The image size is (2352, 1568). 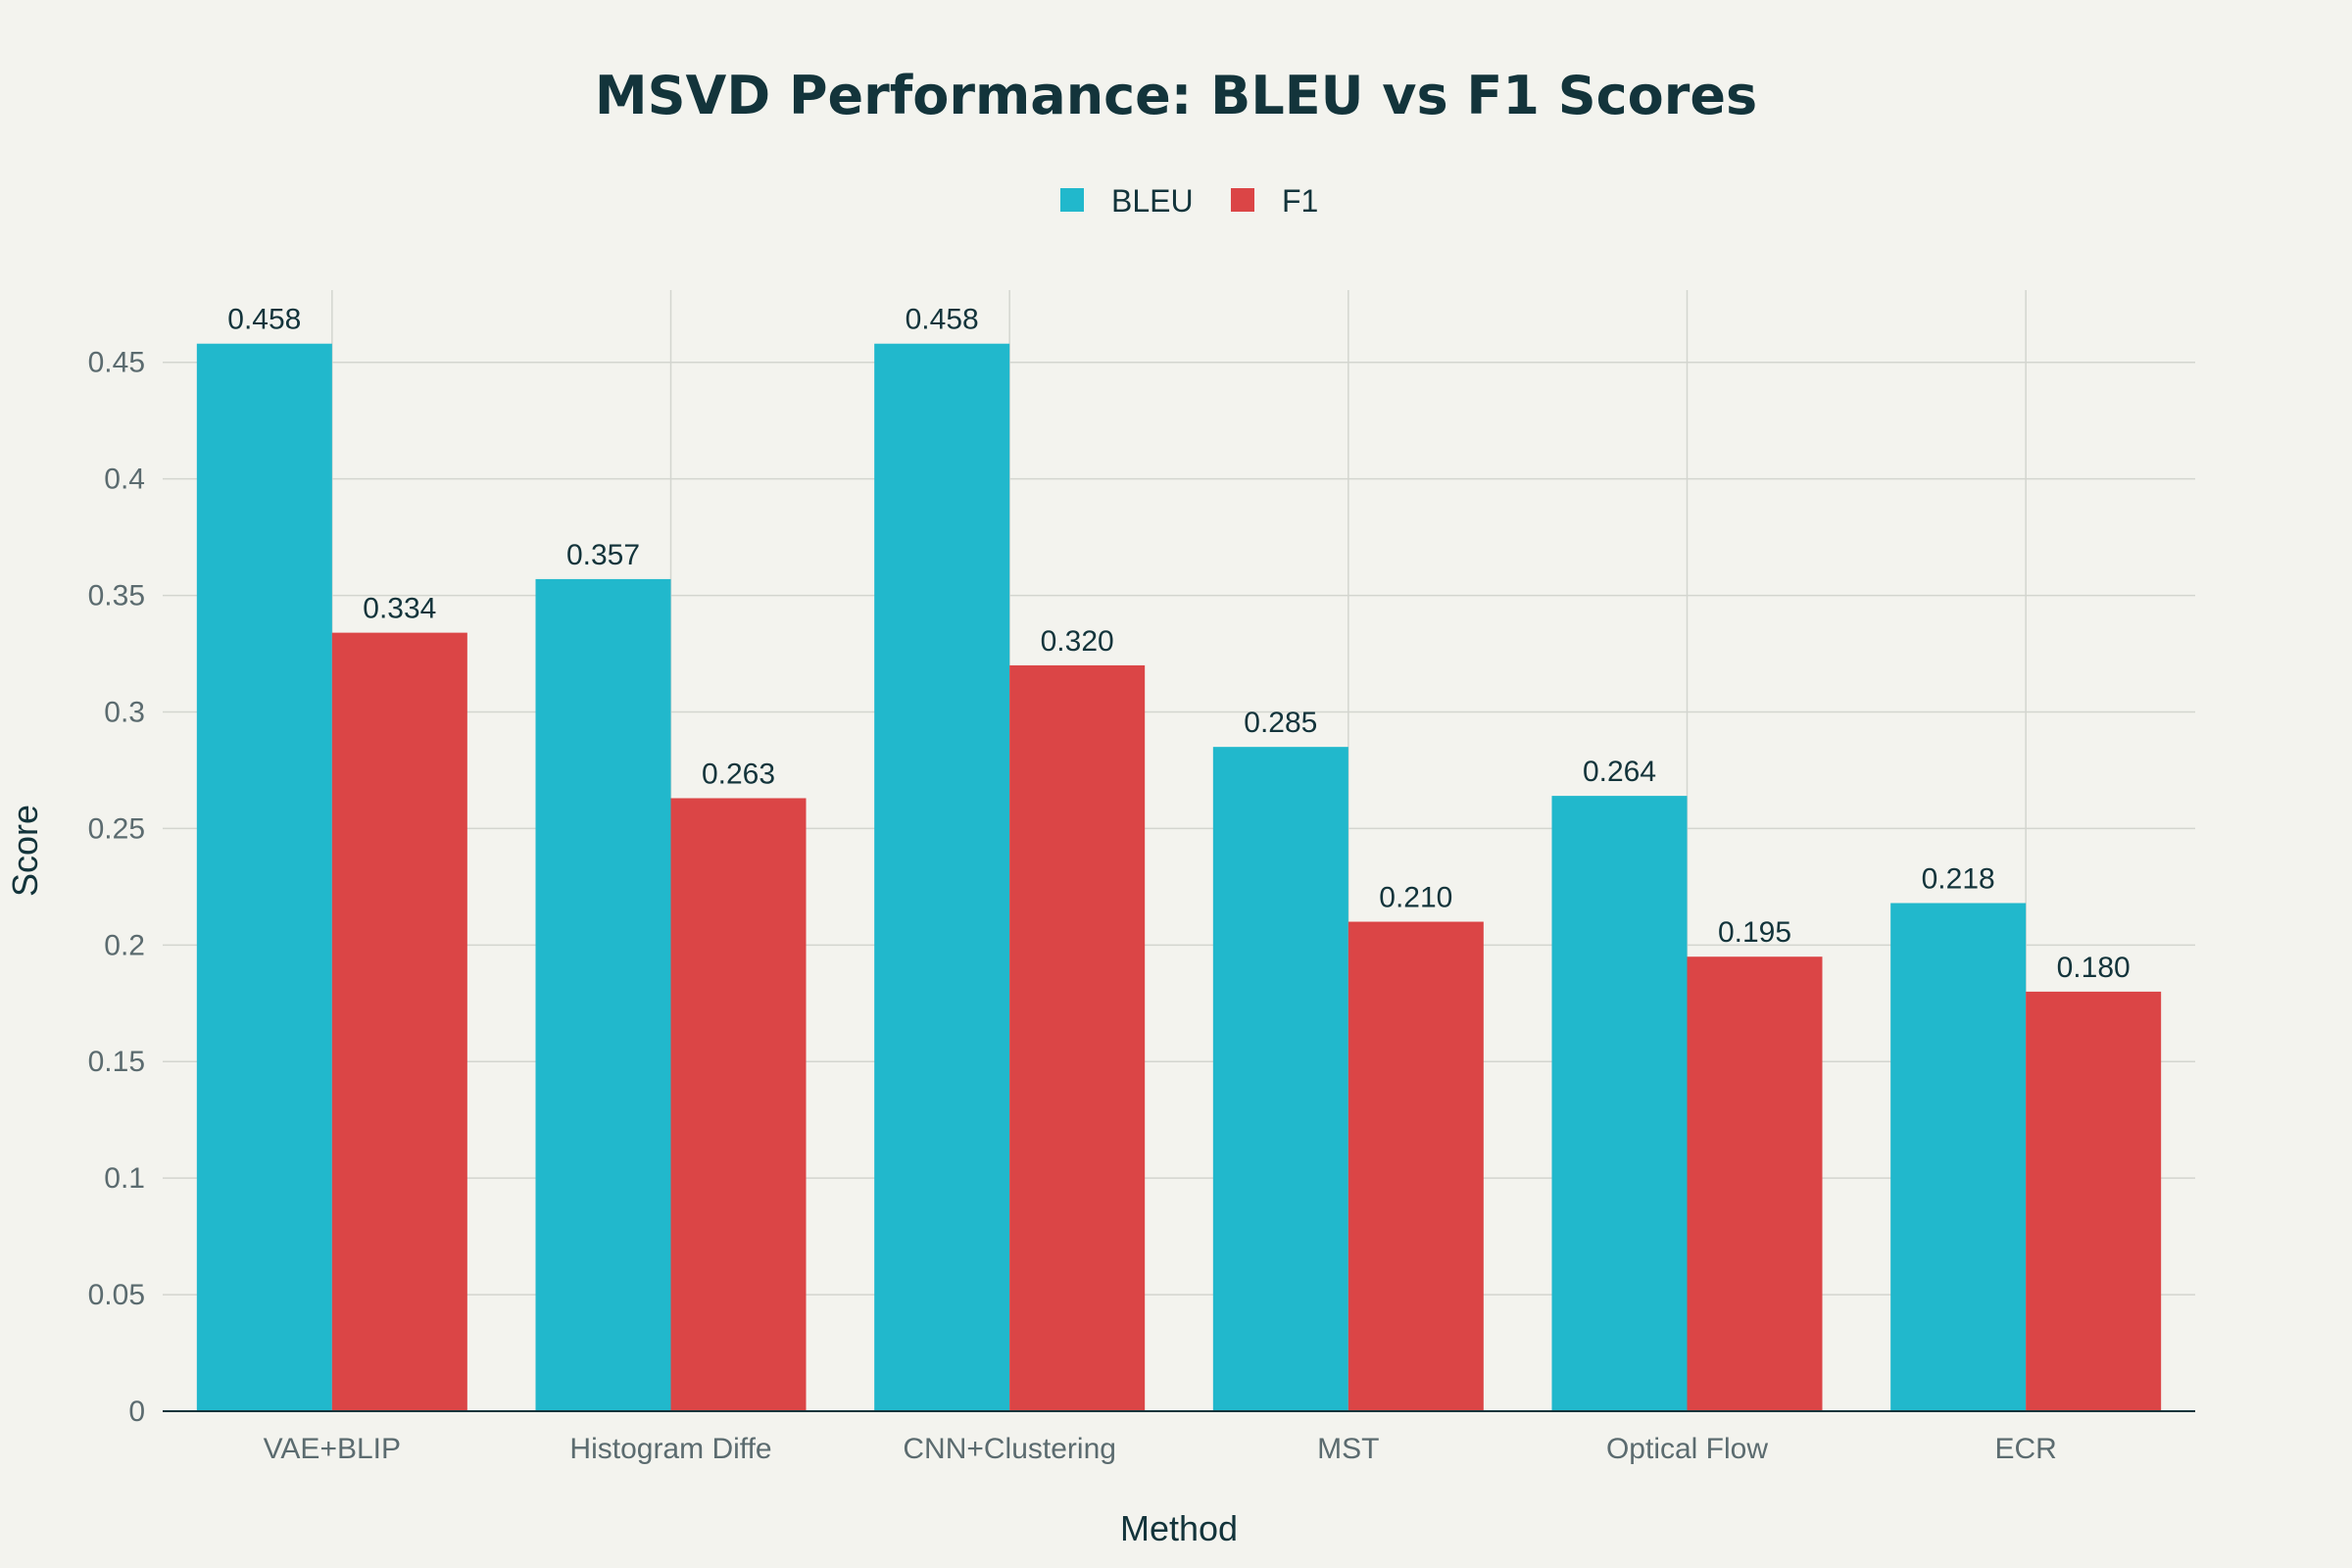 What do you see at coordinates (2094, 968) in the screenshot?
I see `data-label-f1: 0.180` at bounding box center [2094, 968].